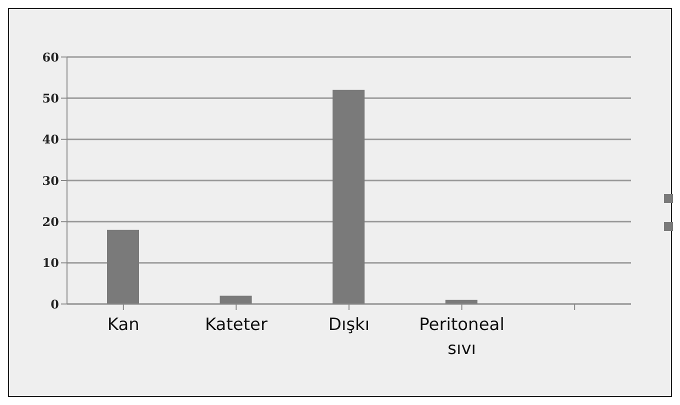 This screenshot has width=680, height=405. What do you see at coordinates (54, 304) in the screenshot?
I see `y-tick-label: 0` at bounding box center [54, 304].